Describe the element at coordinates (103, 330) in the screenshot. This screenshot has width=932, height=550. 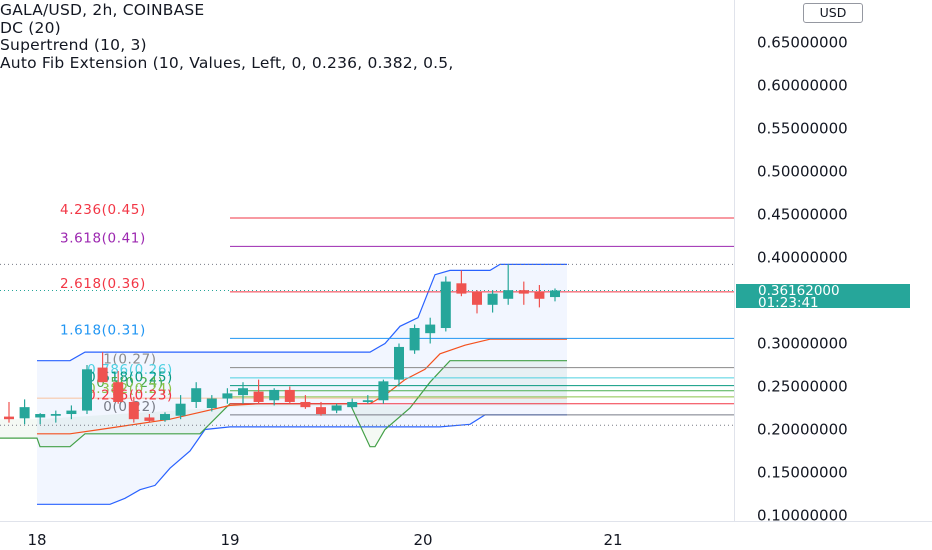
I see `fib-level-label: 1.618(0.31)` at that location.